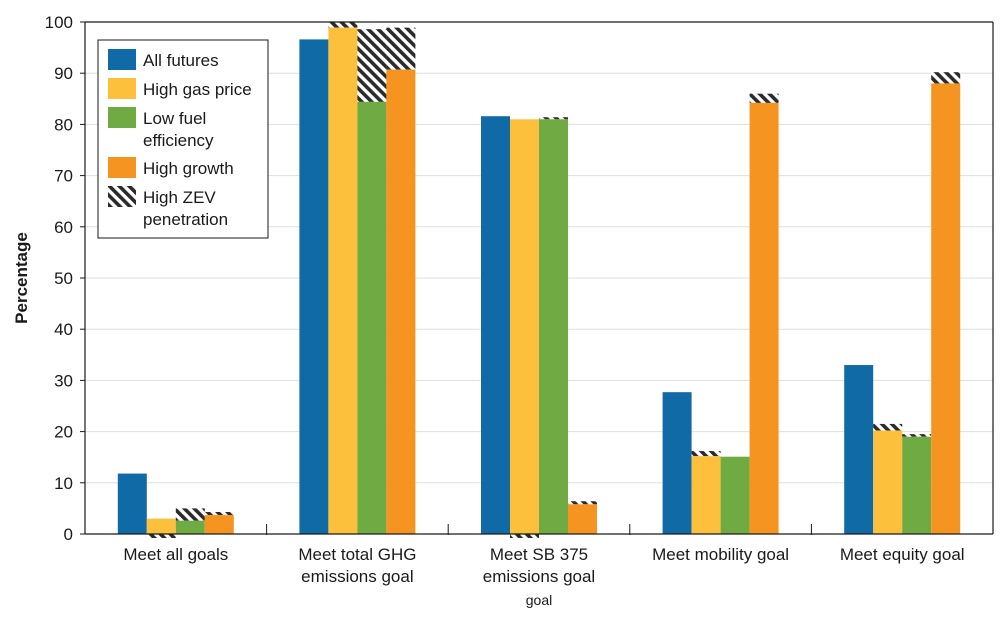 Image resolution: width=1000 pixels, height=617 pixels. Describe the element at coordinates (63, 329) in the screenshot. I see `y-tick-label: 40` at that location.